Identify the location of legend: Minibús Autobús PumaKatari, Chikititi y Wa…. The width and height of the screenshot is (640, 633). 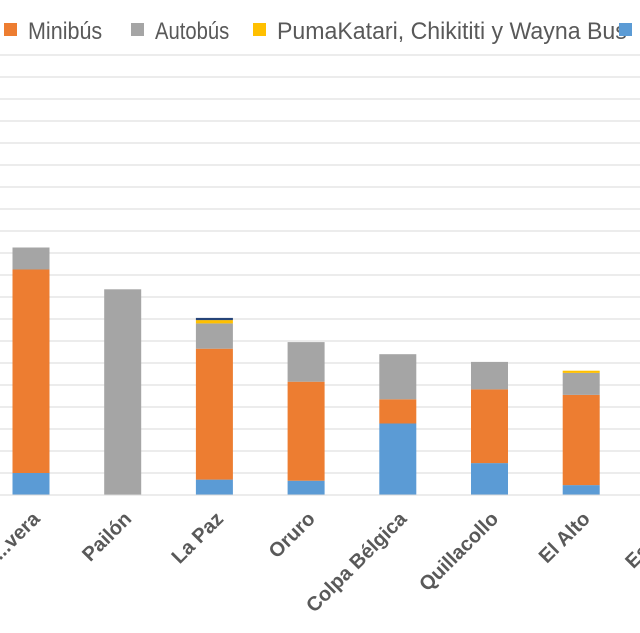
(318, 31).